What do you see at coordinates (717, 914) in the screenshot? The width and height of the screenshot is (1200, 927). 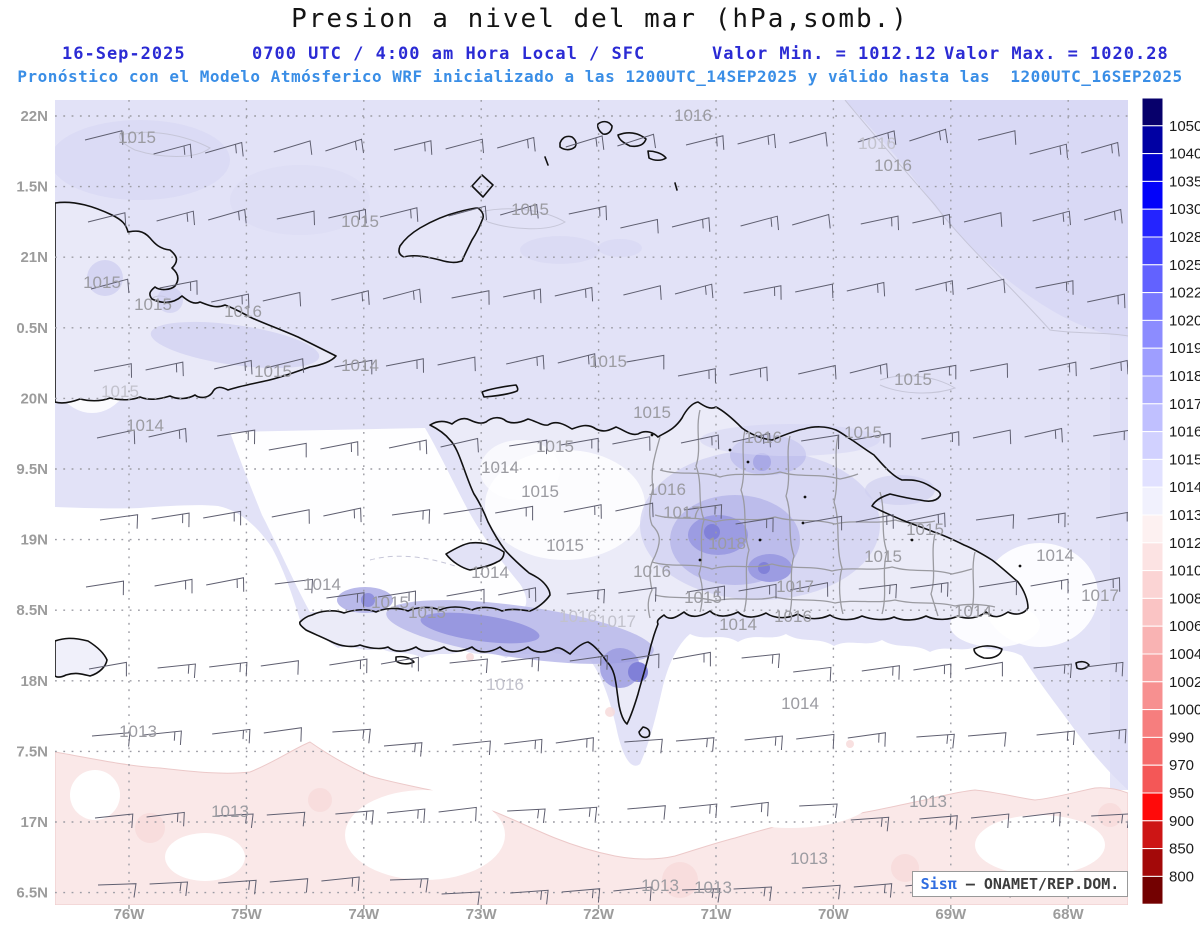 I see `lon-axis-label: 71W` at bounding box center [717, 914].